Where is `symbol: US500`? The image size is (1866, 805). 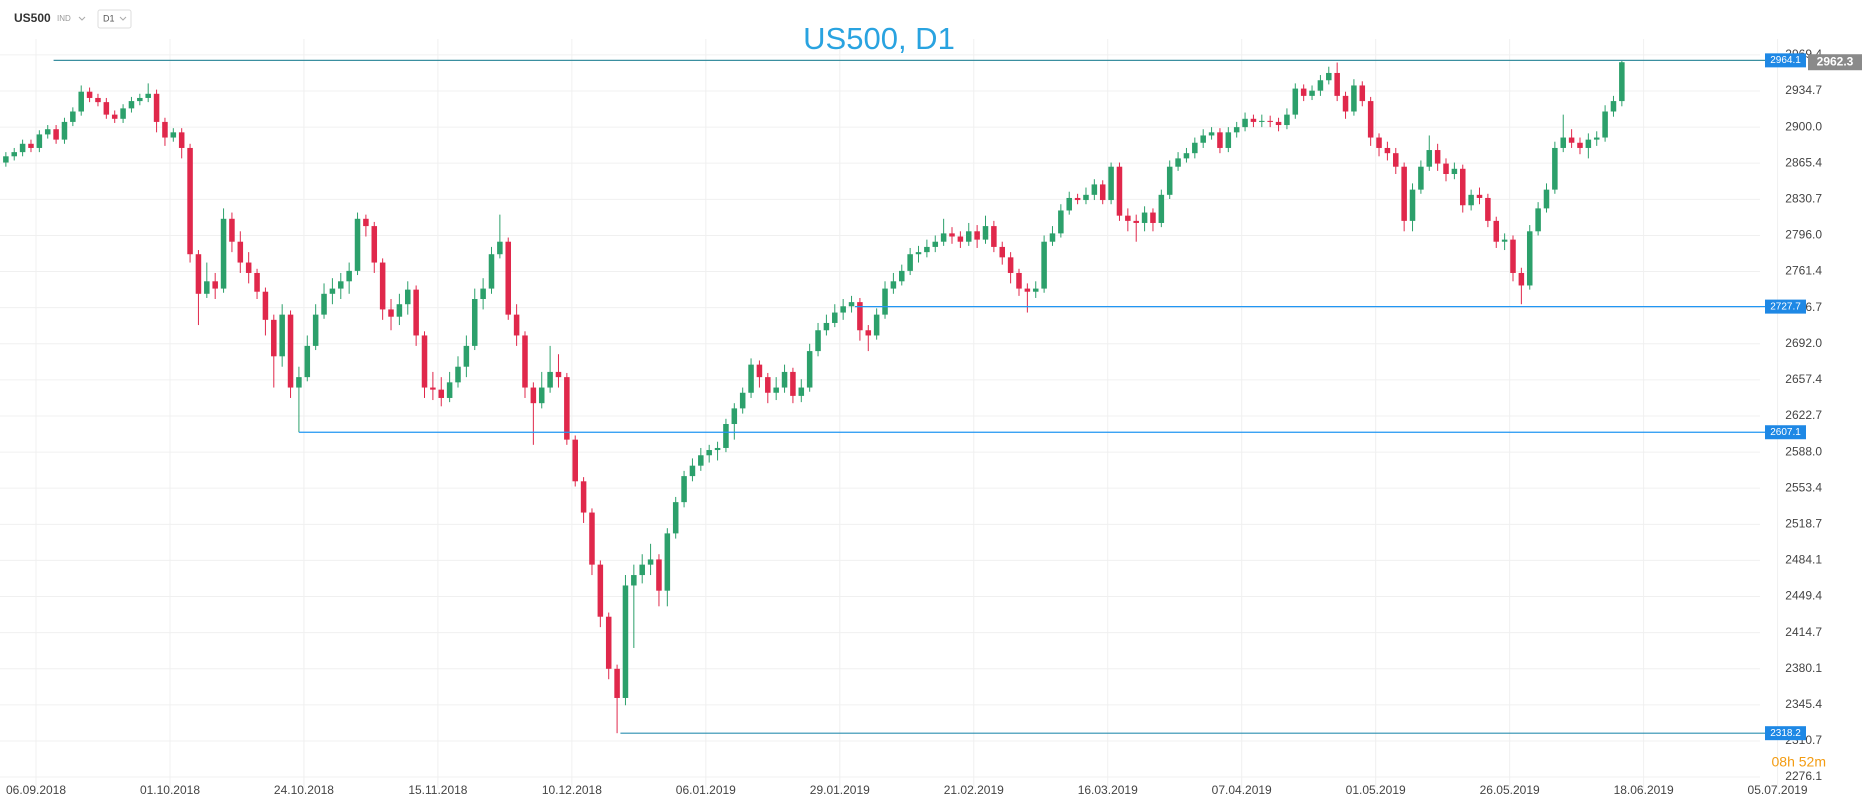
symbol: US500 is located at coordinates (32, 18).